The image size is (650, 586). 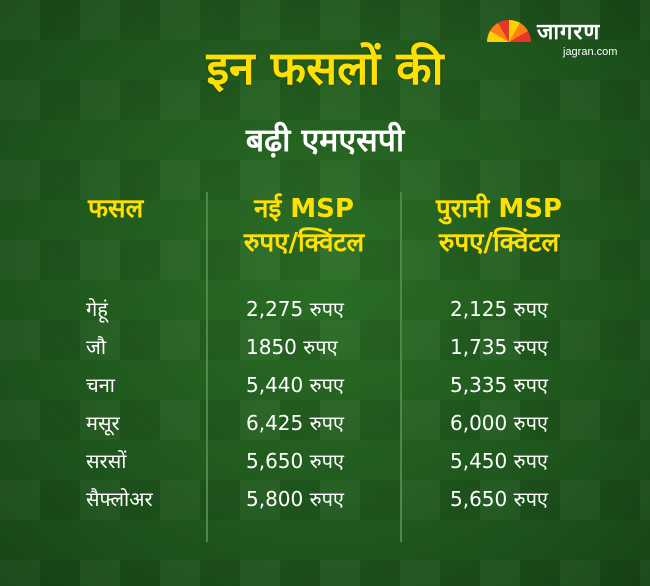 I want to click on new-msp-value: 2,275 रुपए, so click(x=295, y=309).